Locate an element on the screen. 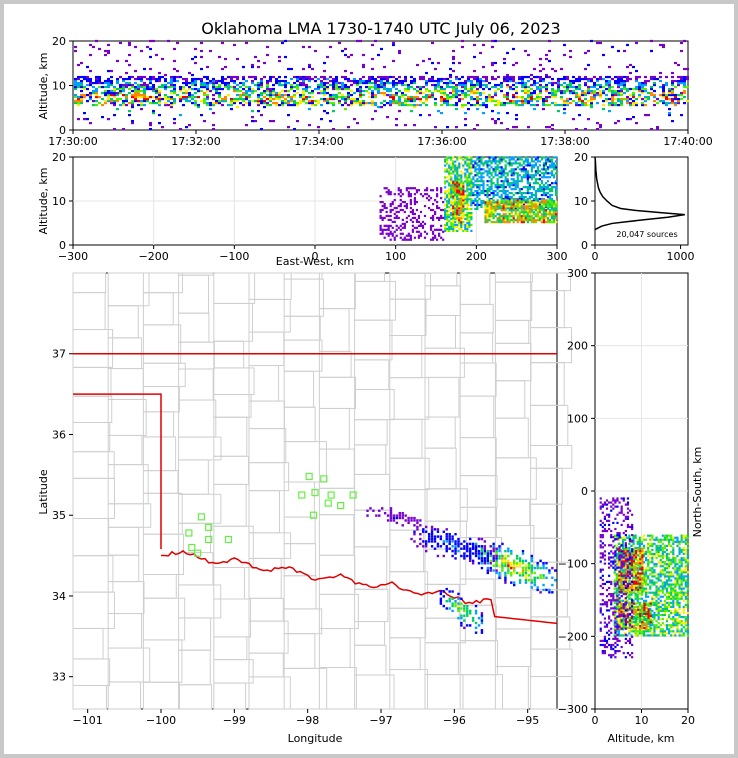  time-axis-tick-label: 17:40:00 is located at coordinates (687, 141).